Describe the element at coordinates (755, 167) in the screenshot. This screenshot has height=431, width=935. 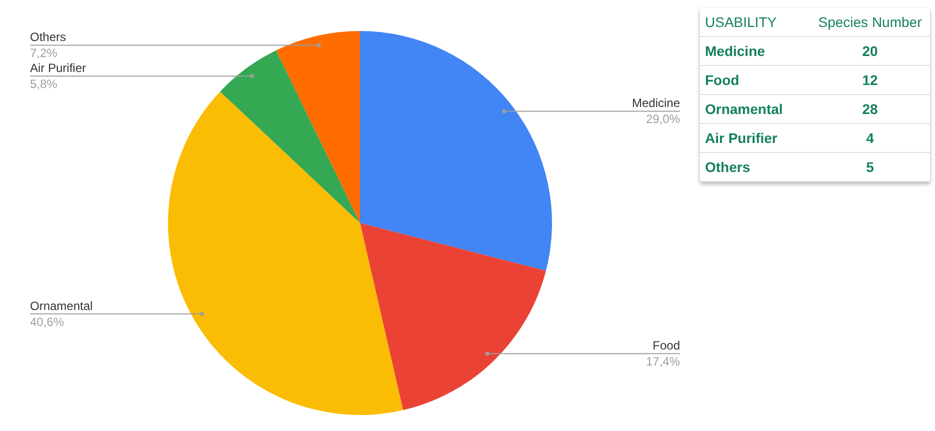
I see `category-label: Others` at that location.